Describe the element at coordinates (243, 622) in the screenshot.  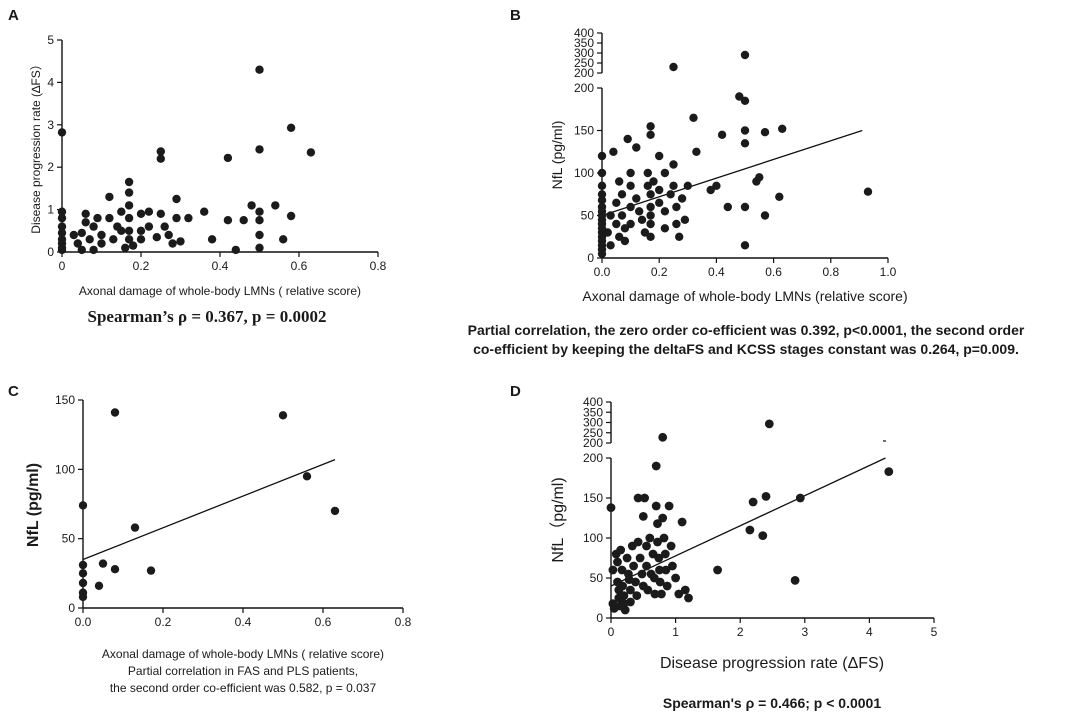
I see `x-tick-label-c: 0.4` at that location.